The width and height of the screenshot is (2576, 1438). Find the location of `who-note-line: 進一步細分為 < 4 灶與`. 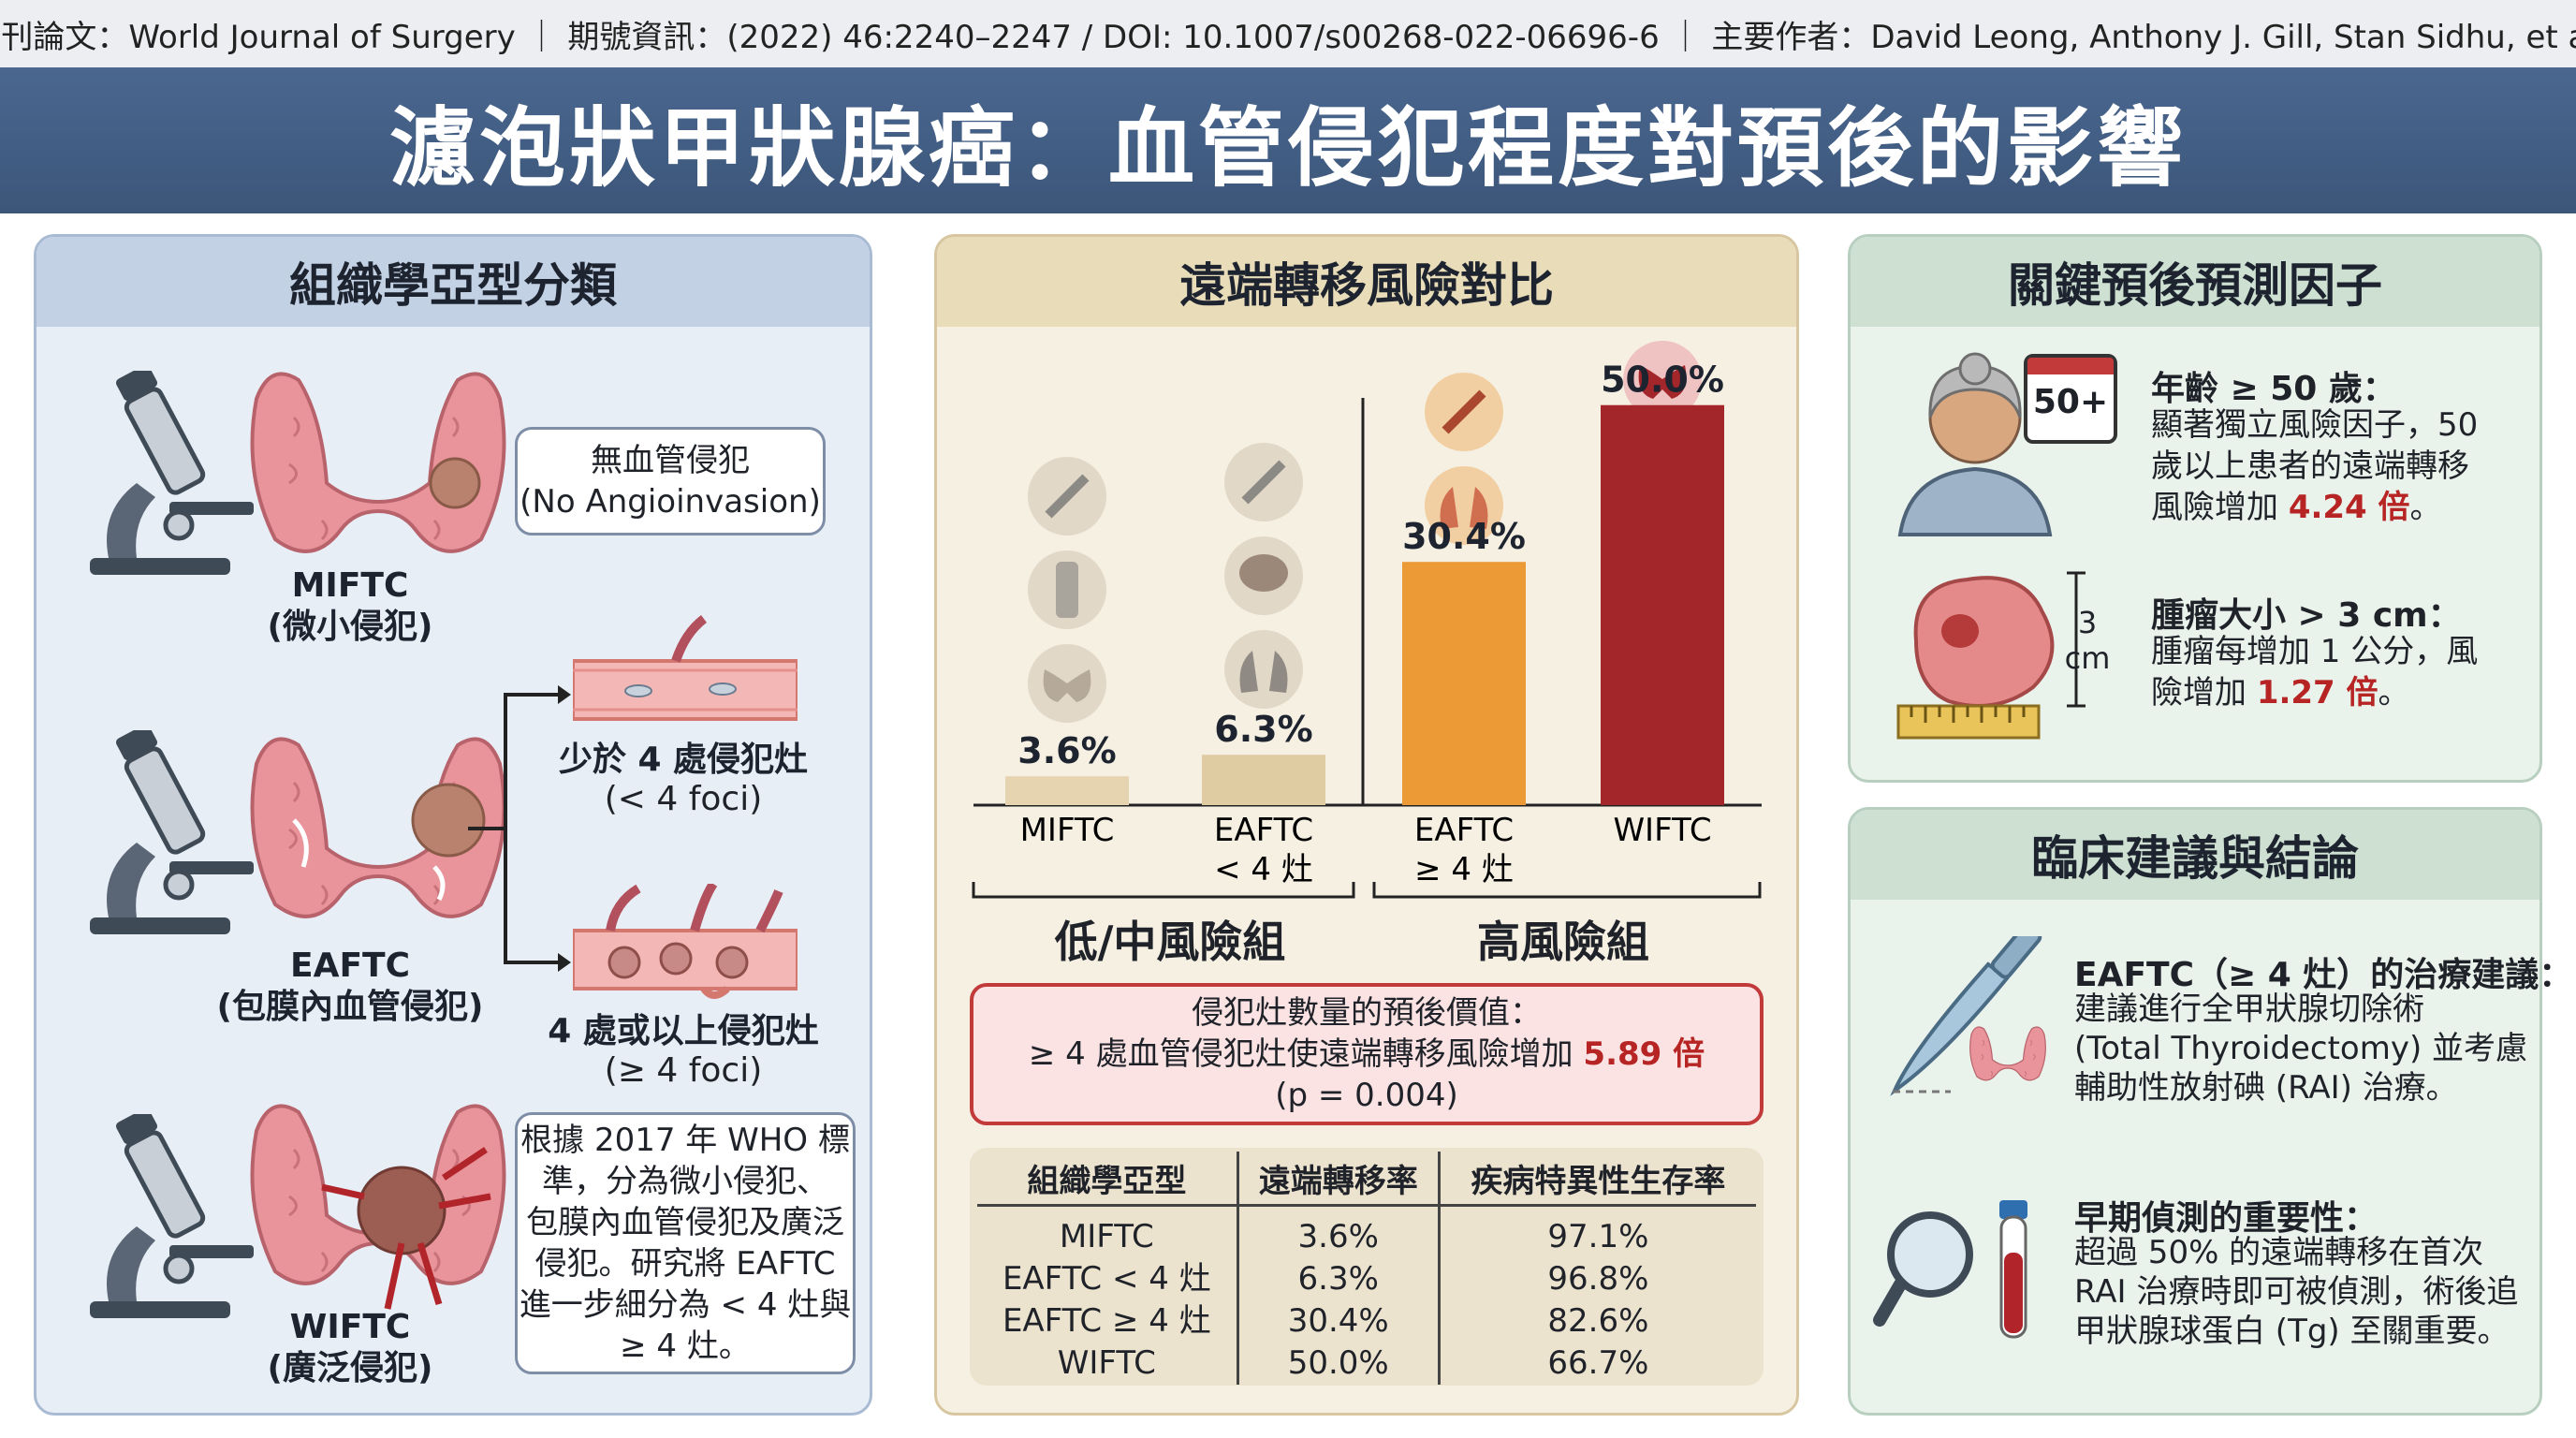

who-note-line: 進一步細分為 < 4 灶與 is located at coordinates (685, 1305).